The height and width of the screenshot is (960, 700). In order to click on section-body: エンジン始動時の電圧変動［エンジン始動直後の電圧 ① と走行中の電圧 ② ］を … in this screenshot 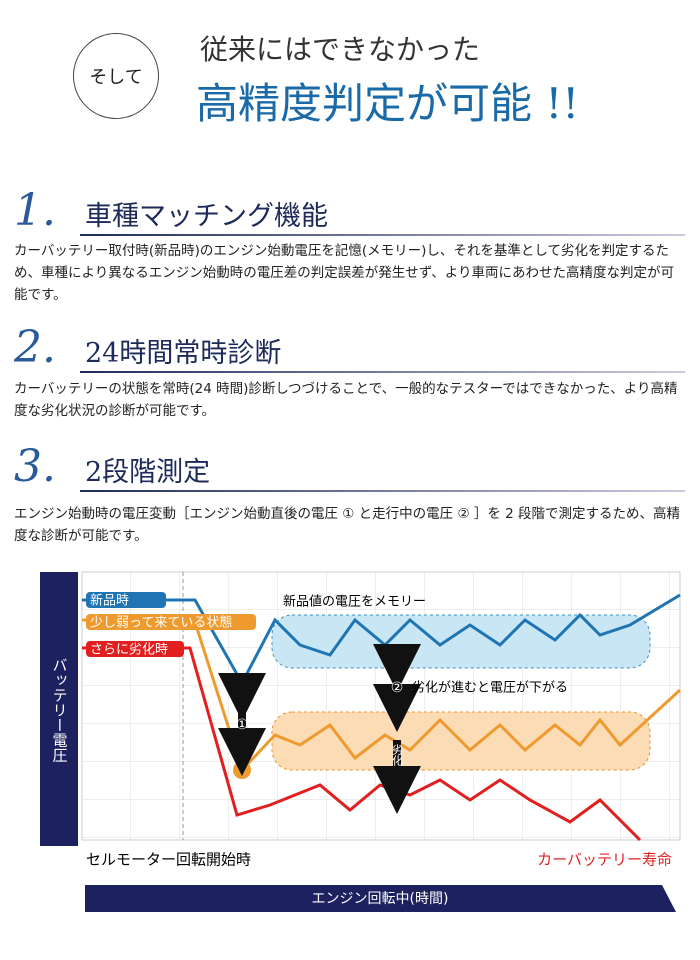, I will do `click(347, 525)`.